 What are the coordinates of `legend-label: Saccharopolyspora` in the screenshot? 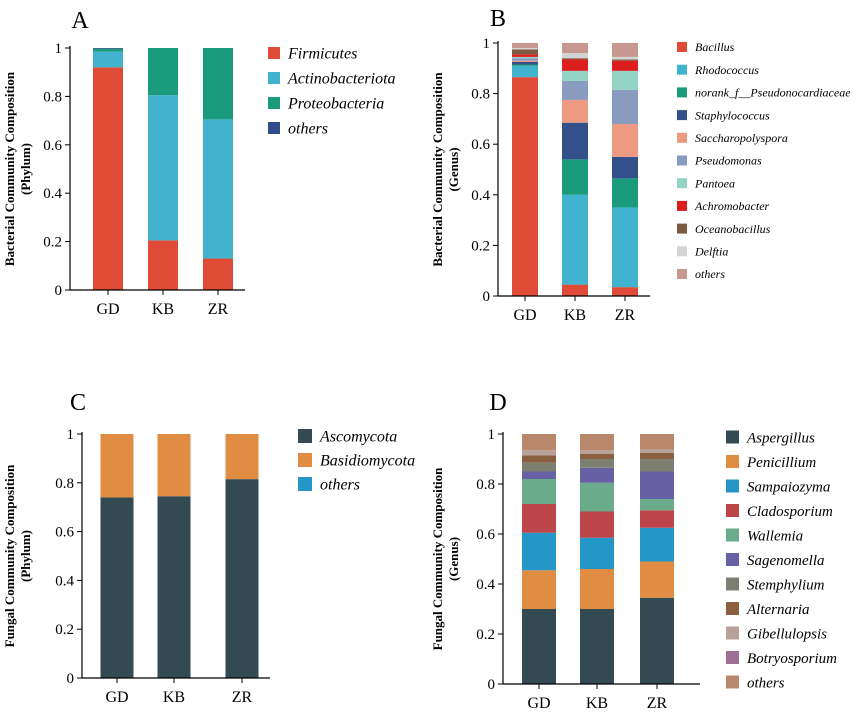 It's located at (741, 138).